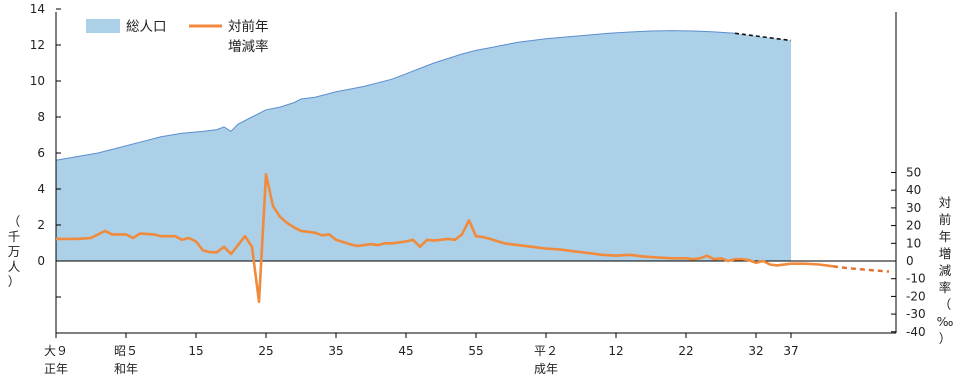 The width and height of the screenshot is (960, 382). I want to click on left-axis-unit-char: ）, so click(14, 281).